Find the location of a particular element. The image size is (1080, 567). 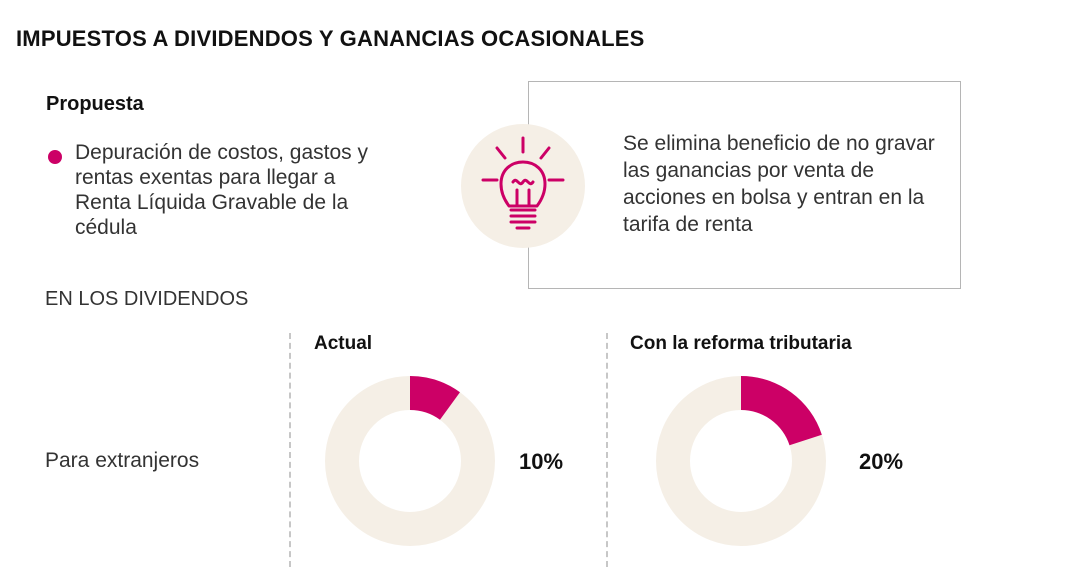

lightbulb-badge is located at coordinates (523, 186).